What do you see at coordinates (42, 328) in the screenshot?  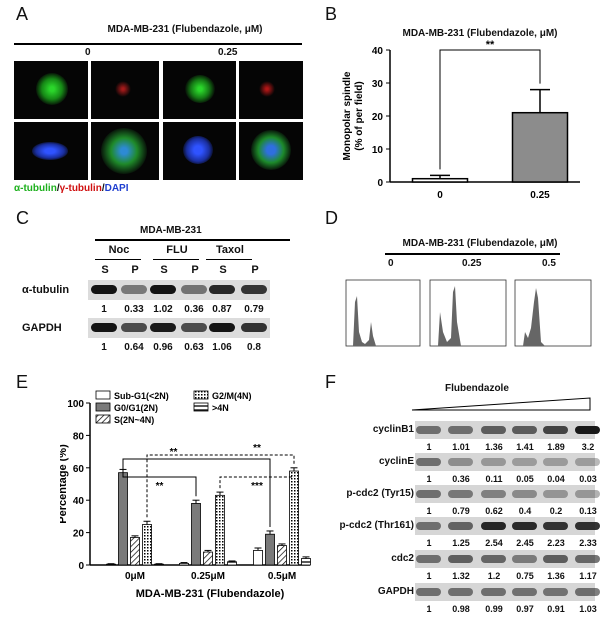 I see `c-row-label: GAPDH` at bounding box center [42, 328].